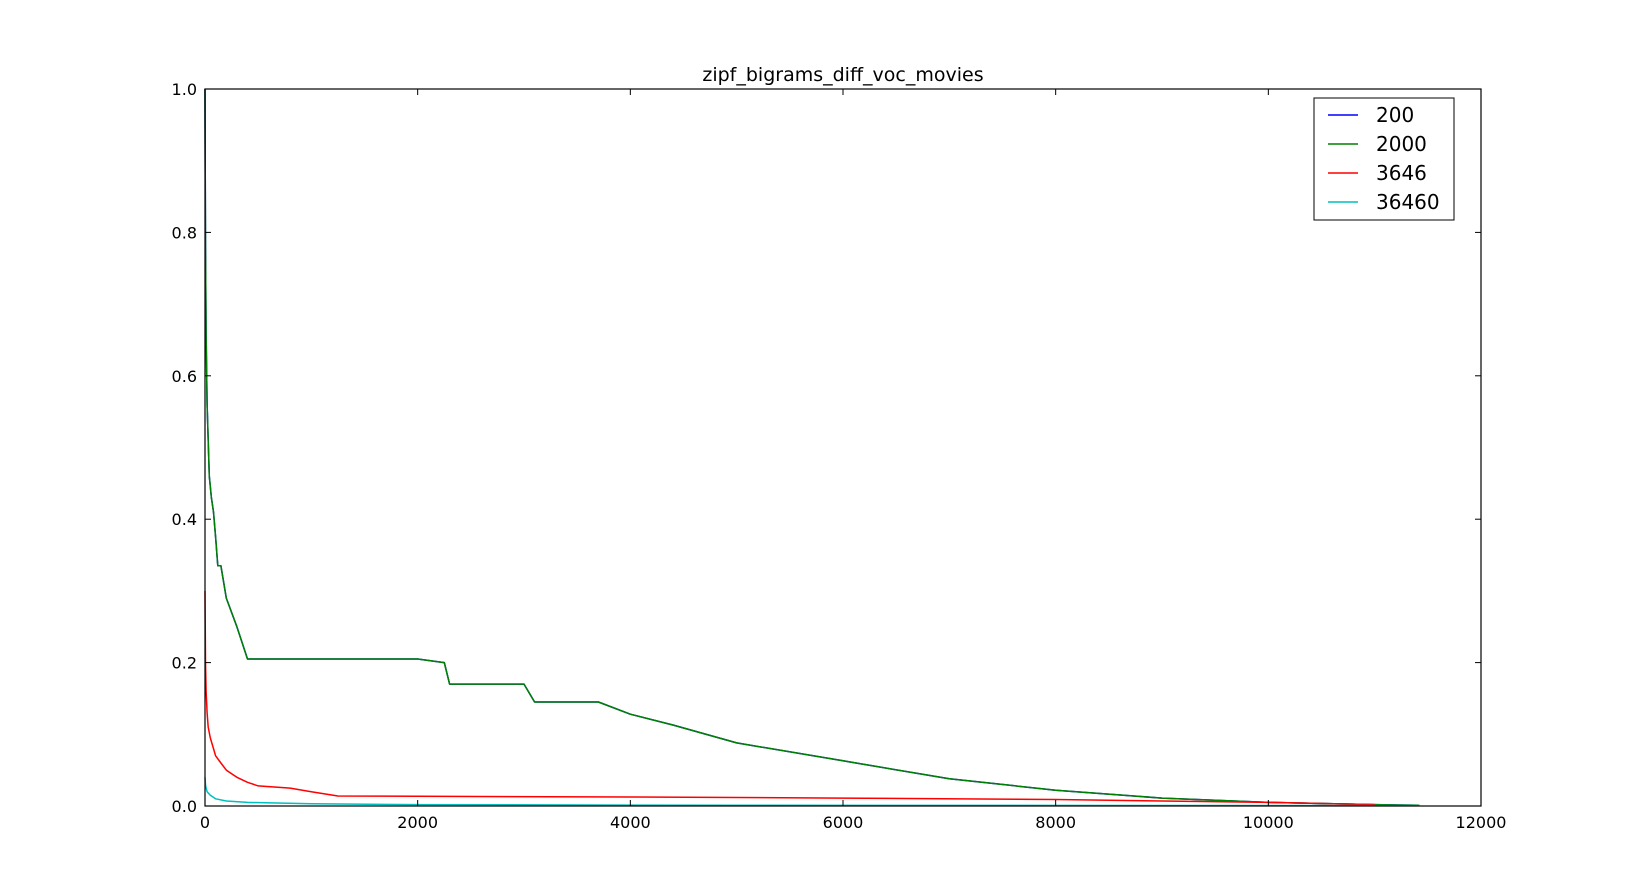 The height and width of the screenshot is (887, 1626). I want to click on y-tick-label: 0.8, so click(184, 232).